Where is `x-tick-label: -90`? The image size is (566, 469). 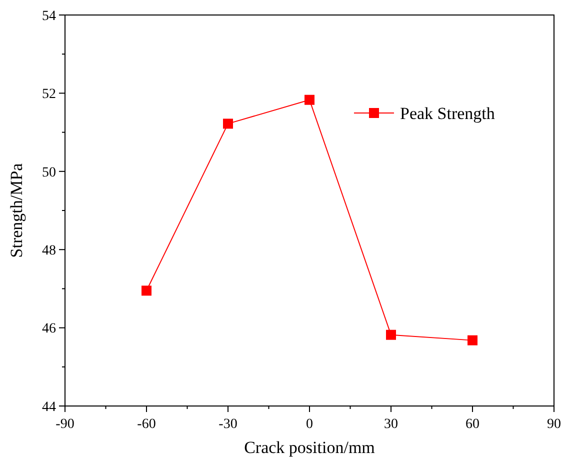
x-tick-label: -90 is located at coordinates (65, 424).